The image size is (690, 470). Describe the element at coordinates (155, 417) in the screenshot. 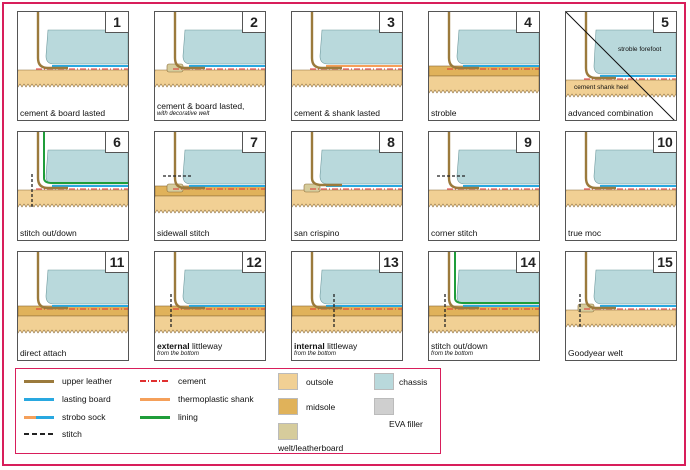

I see `legend-line-lining` at that location.